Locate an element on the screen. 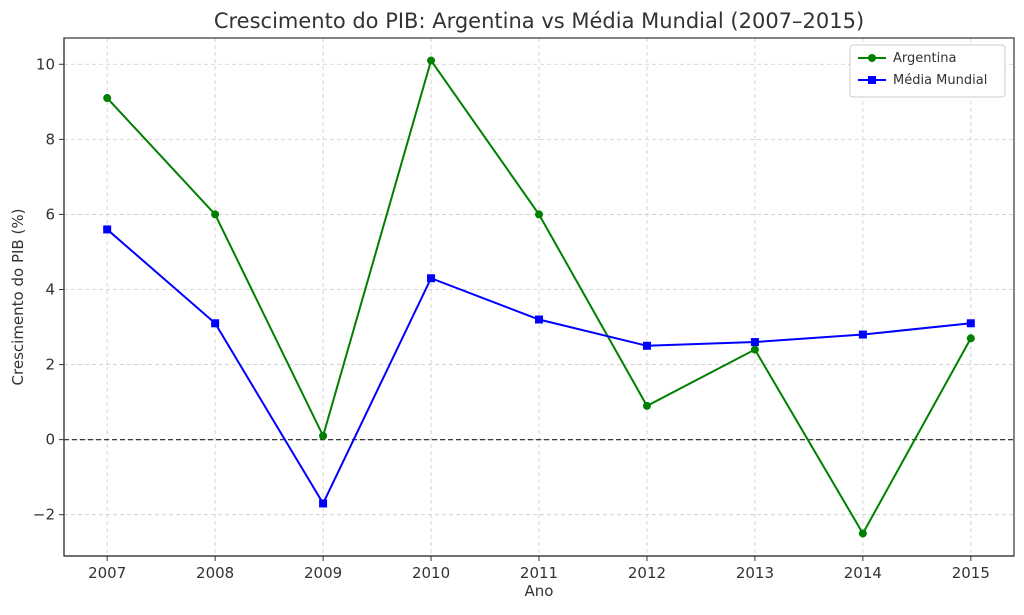 The height and width of the screenshot is (615, 1024). x-tick-label: 2011 is located at coordinates (539, 573).